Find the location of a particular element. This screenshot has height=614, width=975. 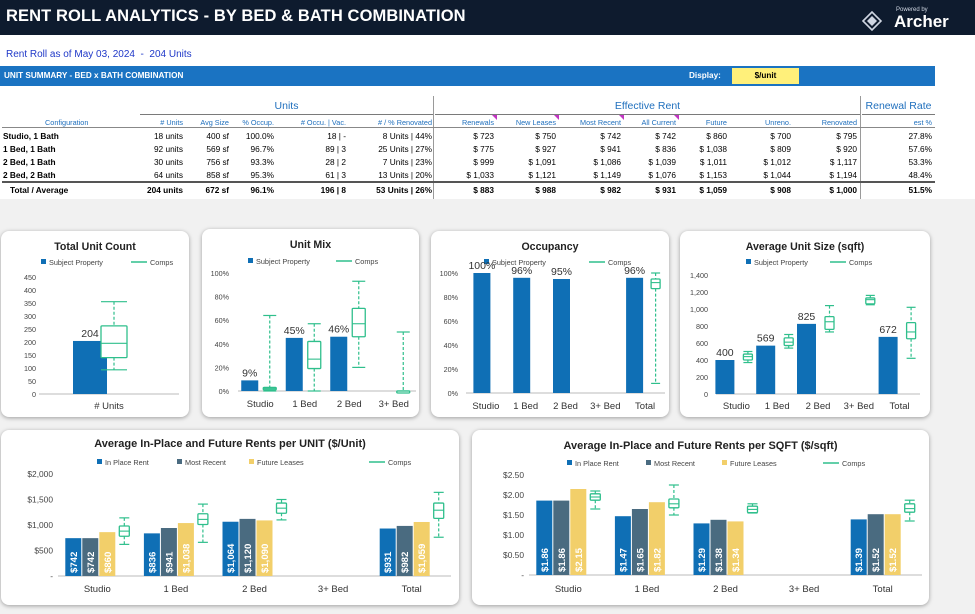

archer-logo: Powered by Archer is located at coordinates (905, 19).